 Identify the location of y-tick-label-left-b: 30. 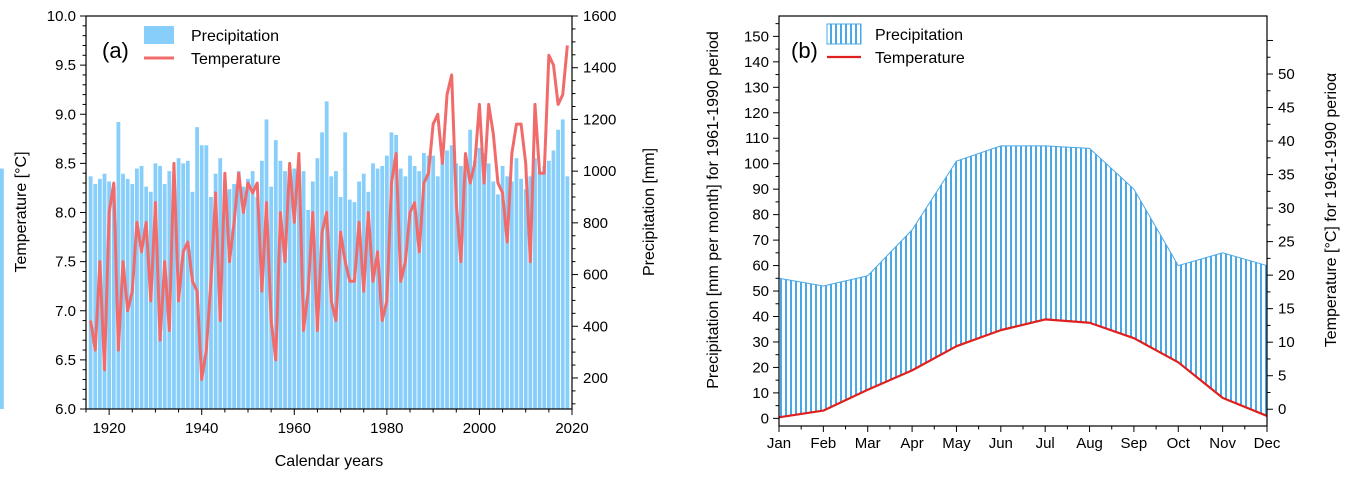
(760, 342).